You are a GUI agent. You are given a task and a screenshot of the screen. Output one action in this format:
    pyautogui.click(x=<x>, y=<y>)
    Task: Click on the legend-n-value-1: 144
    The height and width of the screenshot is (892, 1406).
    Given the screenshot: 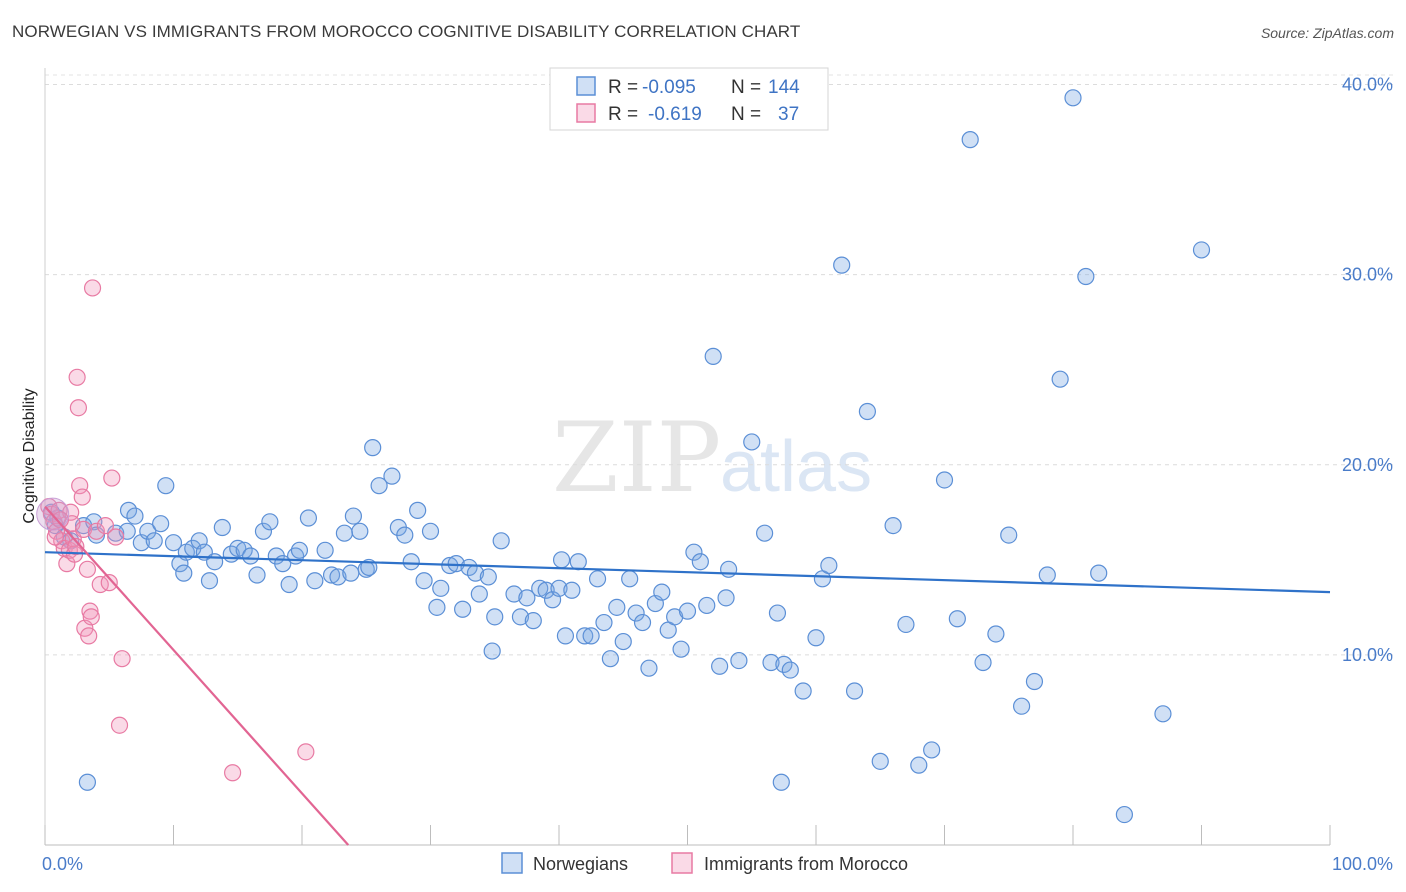 What is the action you would take?
    pyautogui.click(x=784, y=87)
    